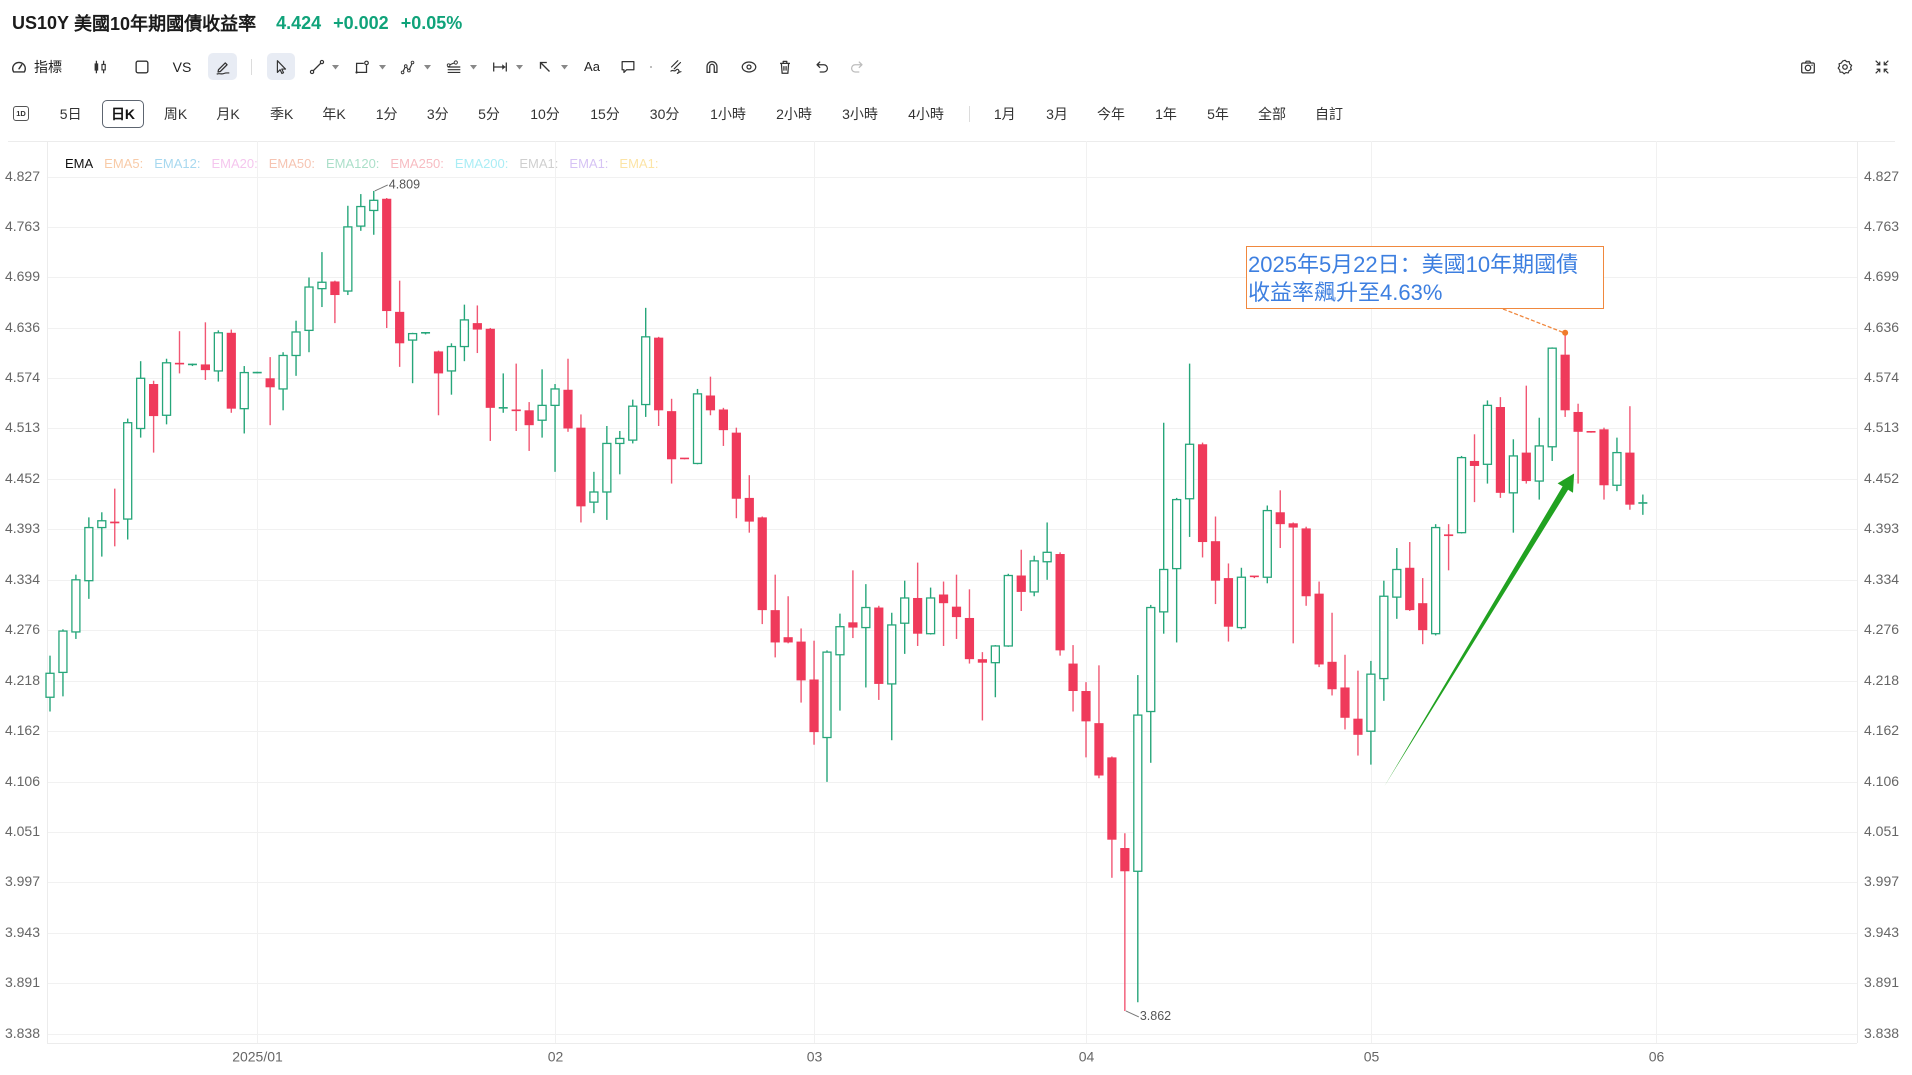 This screenshot has width=1912, height=1075. Describe the element at coordinates (22, 1033) in the screenshot. I see `y-axis-label-left: 3.838` at that location.